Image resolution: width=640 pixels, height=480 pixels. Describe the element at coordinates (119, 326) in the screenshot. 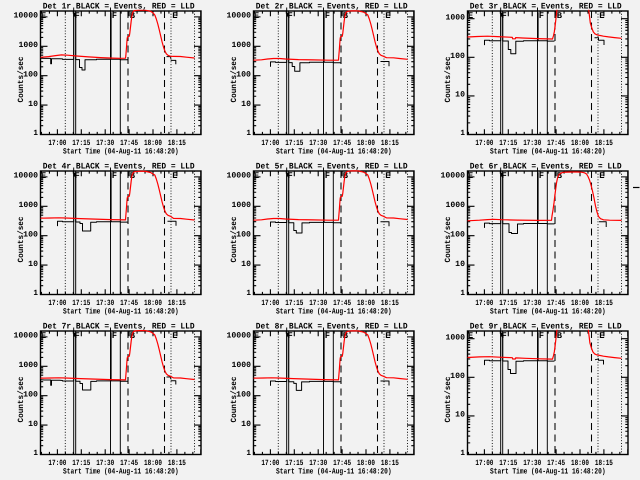

I see `svg-text:Det 7r BLACK = Events, RED = L: Det 7r BLACK = Events, RED = LLD` at that location.